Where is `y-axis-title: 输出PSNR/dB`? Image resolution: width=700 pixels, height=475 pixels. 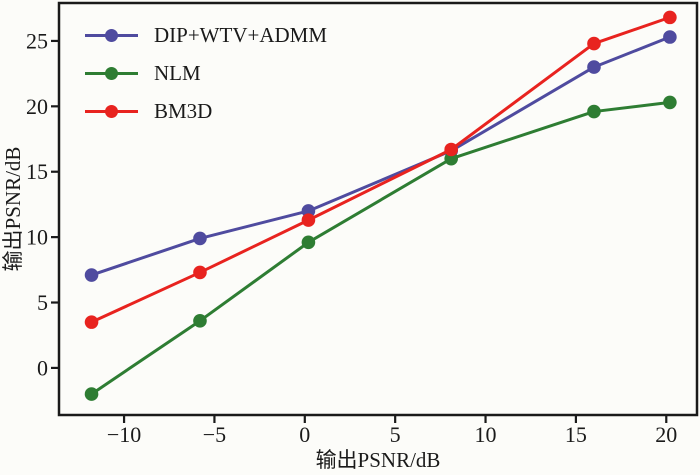
y-axis-title: 输出PSNR/dB is located at coordinates (13, 209).